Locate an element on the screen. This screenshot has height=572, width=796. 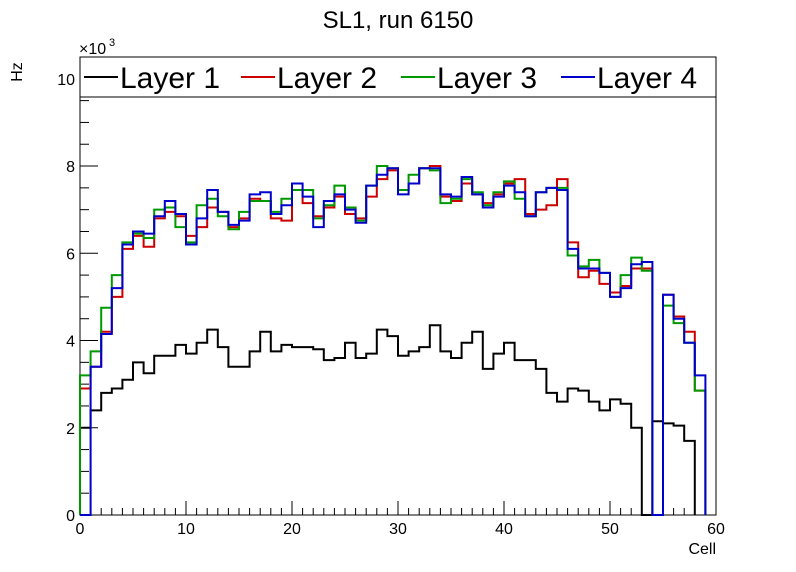
y-exponent-power: 3 is located at coordinates (112, 43).